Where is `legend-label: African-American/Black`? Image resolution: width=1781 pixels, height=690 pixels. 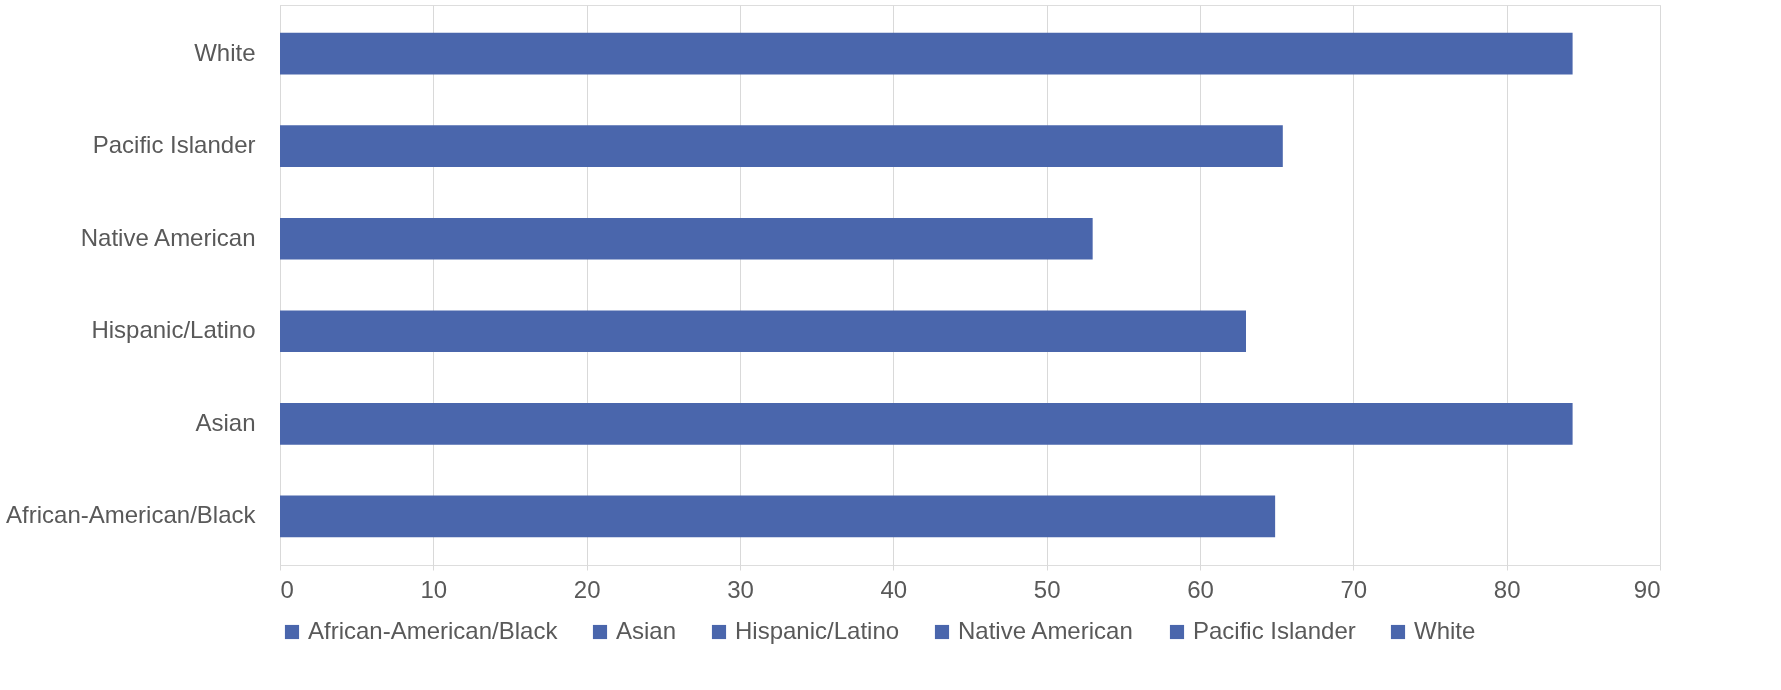
legend-label: African-American/Black is located at coordinates (433, 630).